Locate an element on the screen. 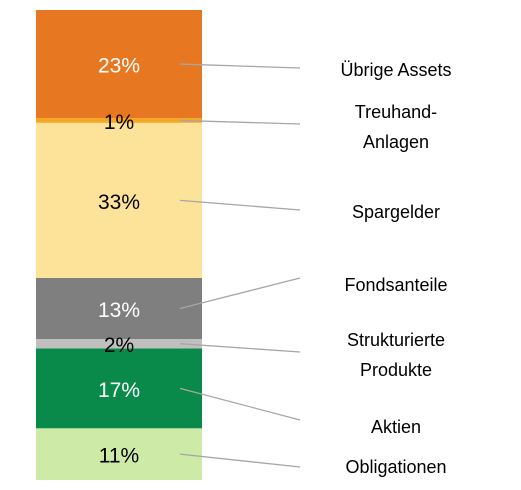 The height and width of the screenshot is (490, 521). legend-label: Spargelder is located at coordinates (396, 212).